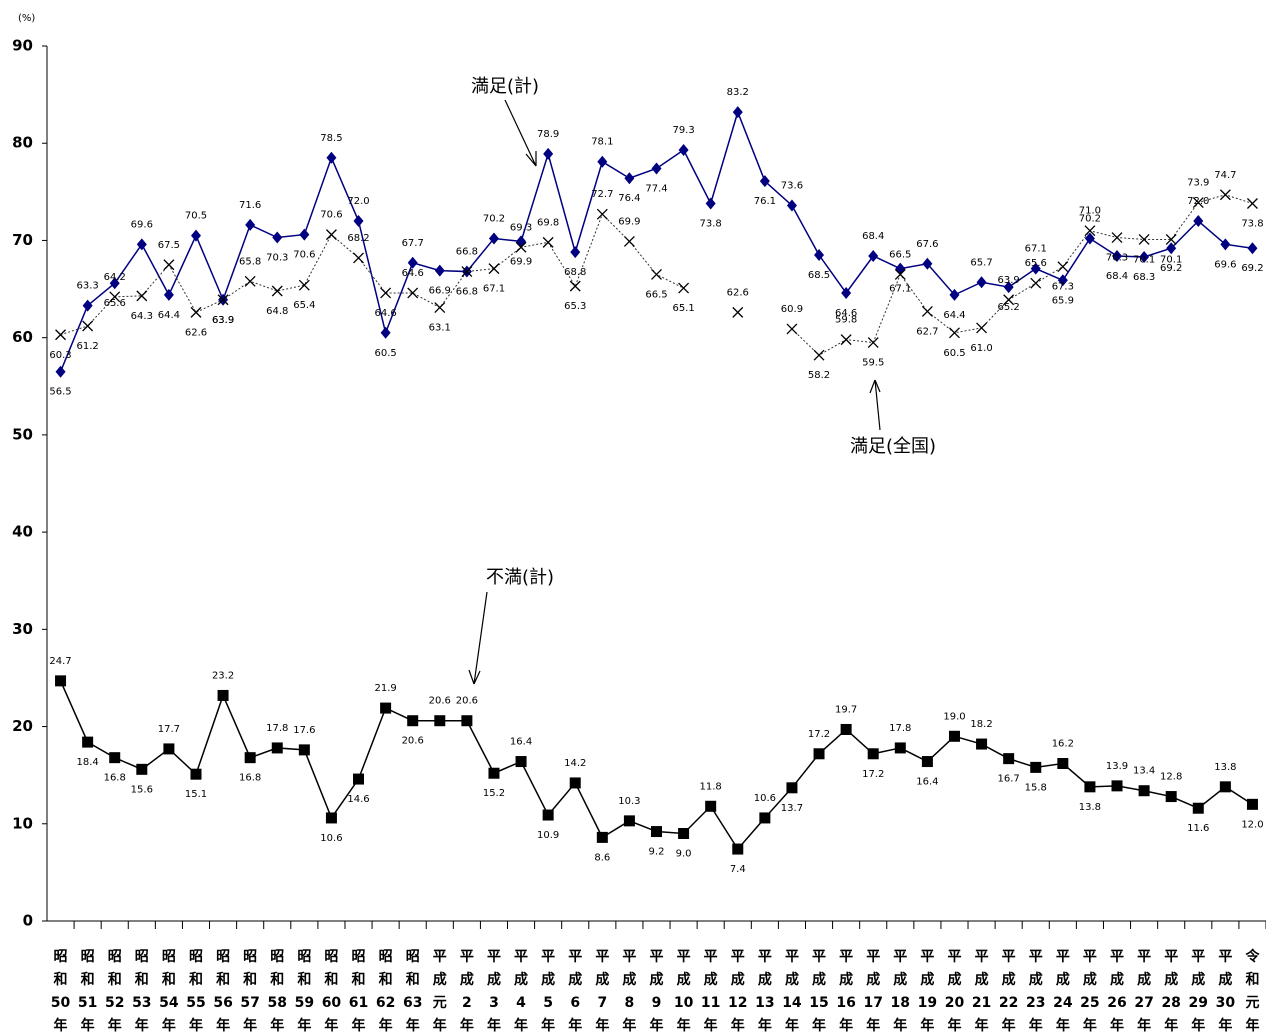 This screenshot has width=1266, height=1034. Describe the element at coordinates (169, 729) in the screenshot. I see `value-label: 17.7` at that location.